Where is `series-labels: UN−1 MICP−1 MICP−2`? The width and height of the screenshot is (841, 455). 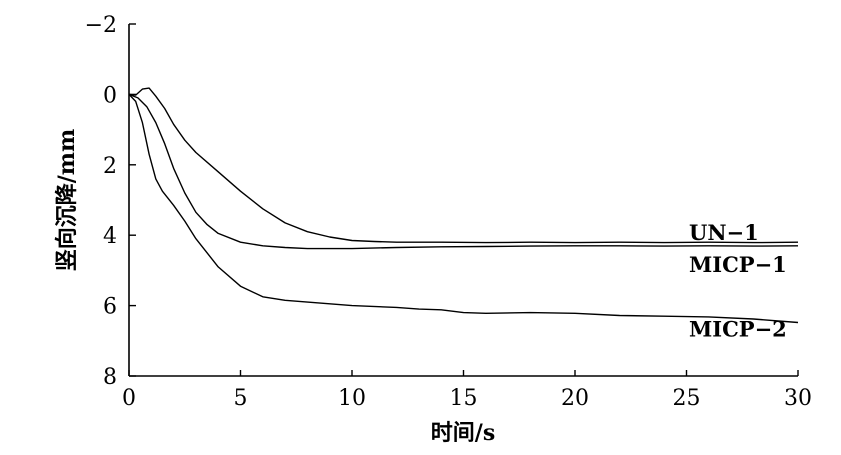
series-labels: UN−1 MICP−1 MICP−2 is located at coordinates (738, 280).